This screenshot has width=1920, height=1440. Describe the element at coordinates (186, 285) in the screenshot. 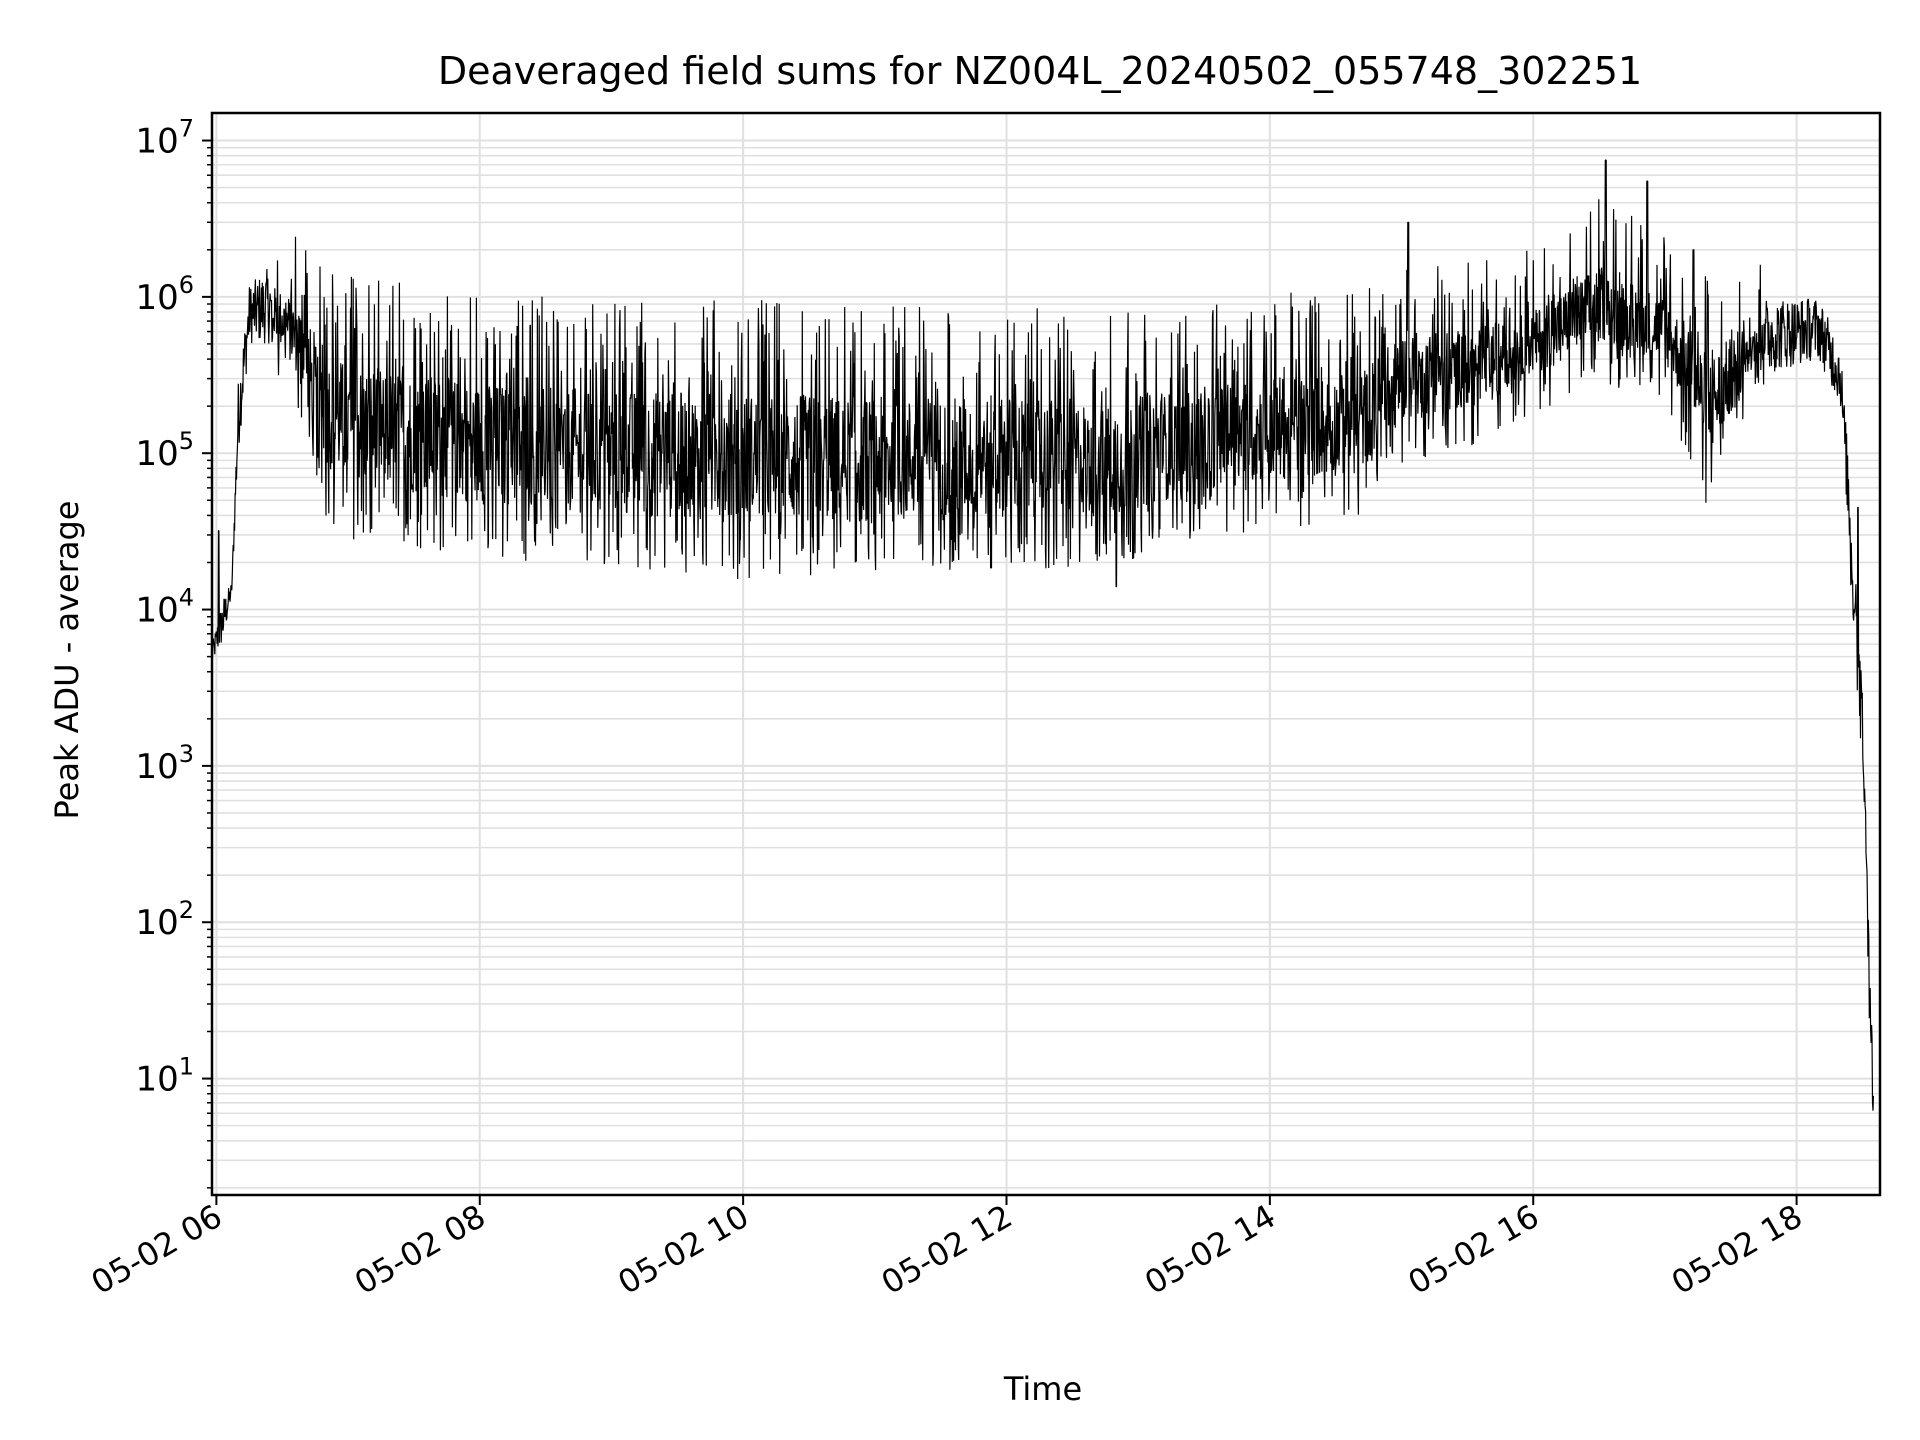

I see `y-tick-exponent: 6` at that location.